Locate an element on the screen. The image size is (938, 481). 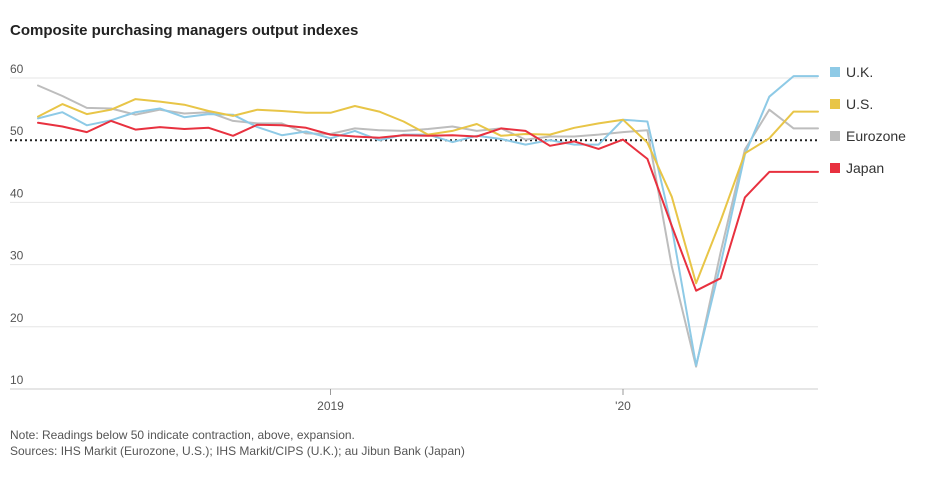
y-tick-label: 30 is located at coordinates (17, 256).